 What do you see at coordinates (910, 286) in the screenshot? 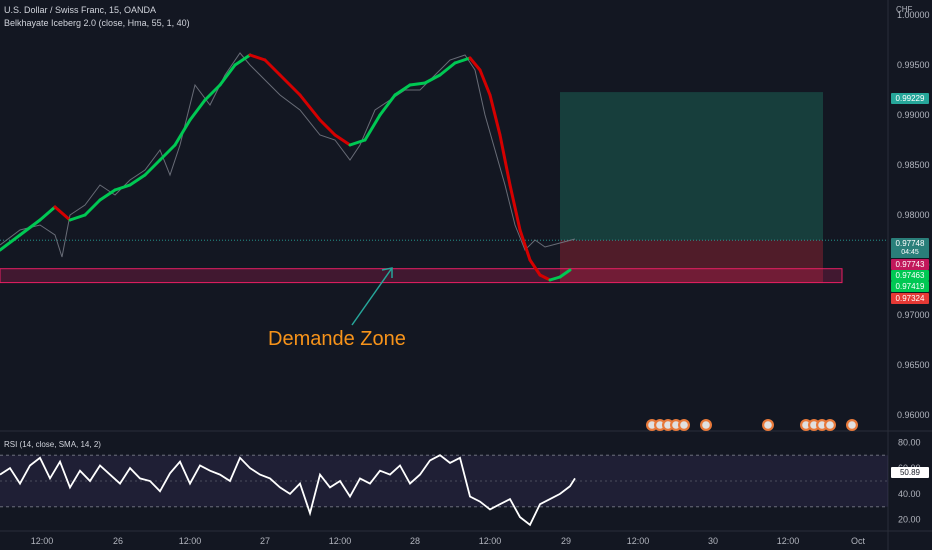
I see `hma-low-tag: 0.97419` at bounding box center [910, 286].